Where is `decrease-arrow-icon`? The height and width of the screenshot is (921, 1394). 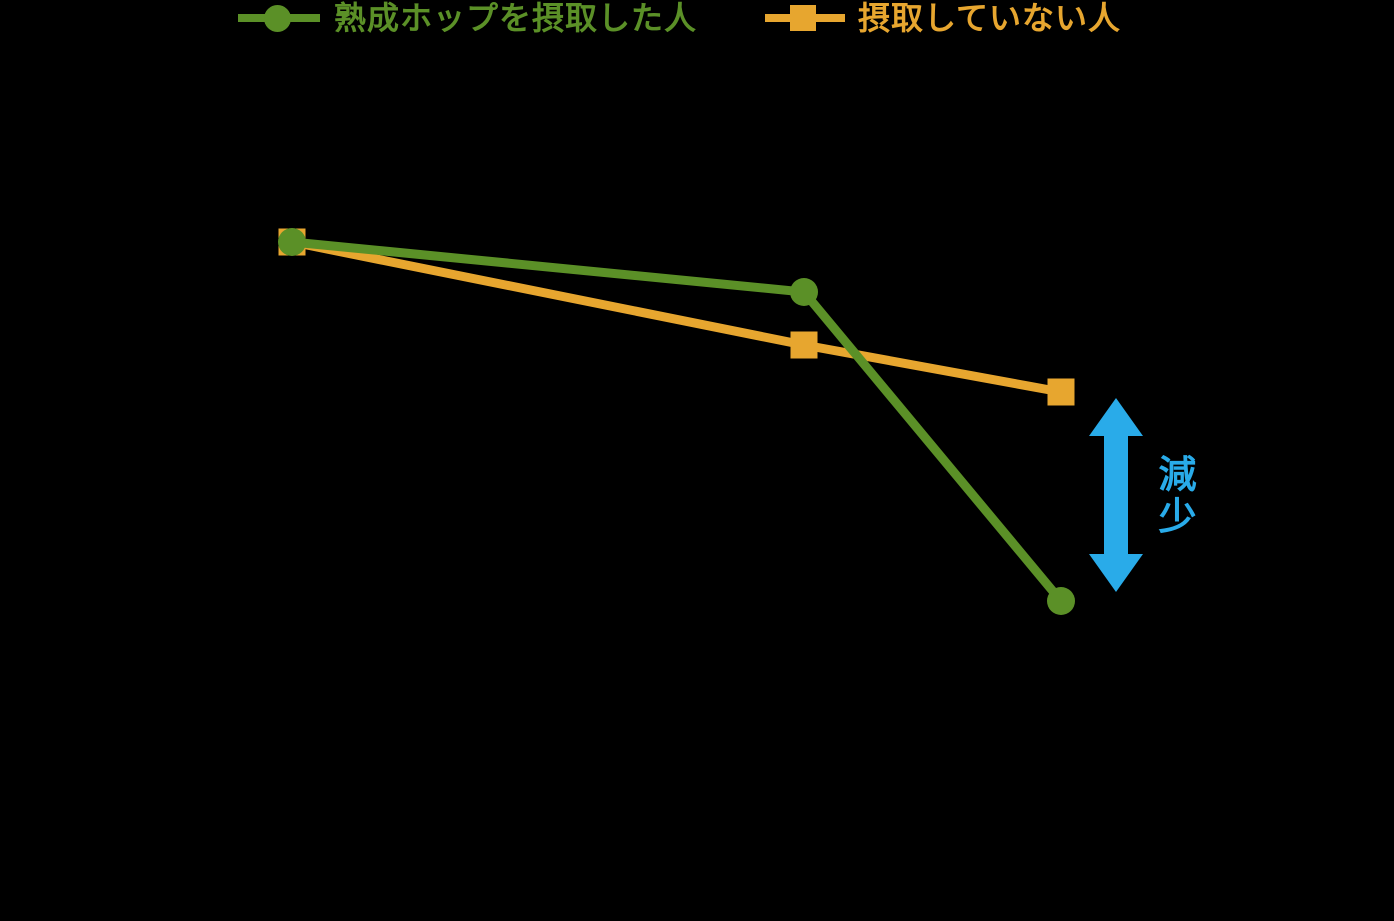 decrease-arrow-icon is located at coordinates (1116, 495).